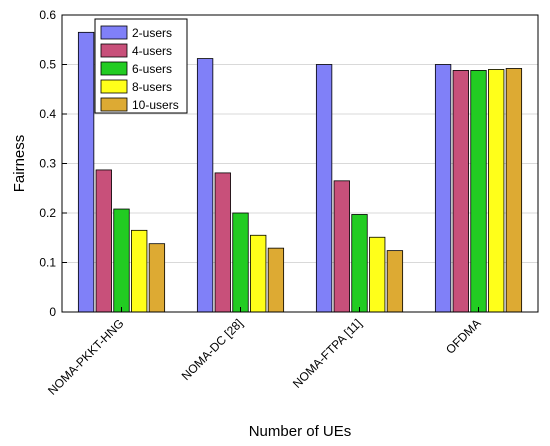 The height and width of the screenshot is (446, 550). I want to click on y-tick-label: 0.2, so click(47, 213).